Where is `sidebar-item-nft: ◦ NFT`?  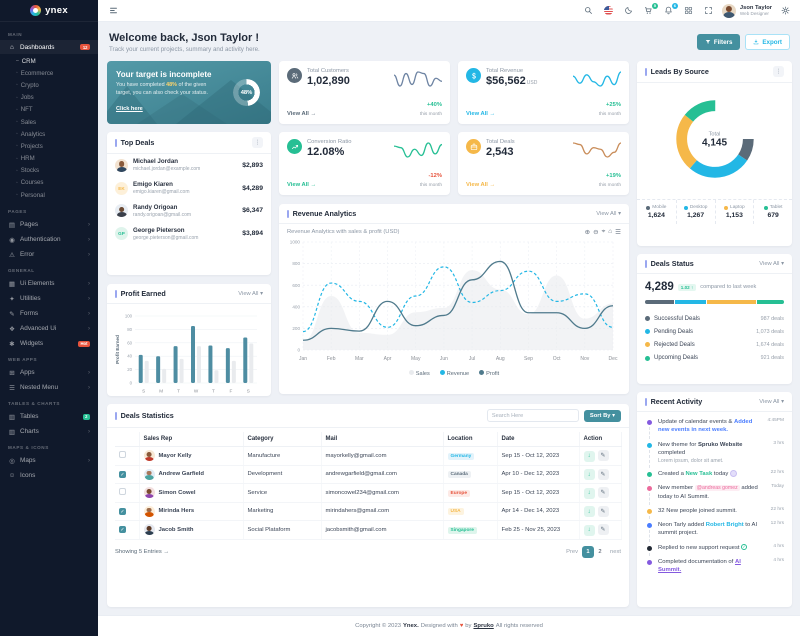 sidebar-item-nft: ◦ NFT is located at coordinates (24, 110).